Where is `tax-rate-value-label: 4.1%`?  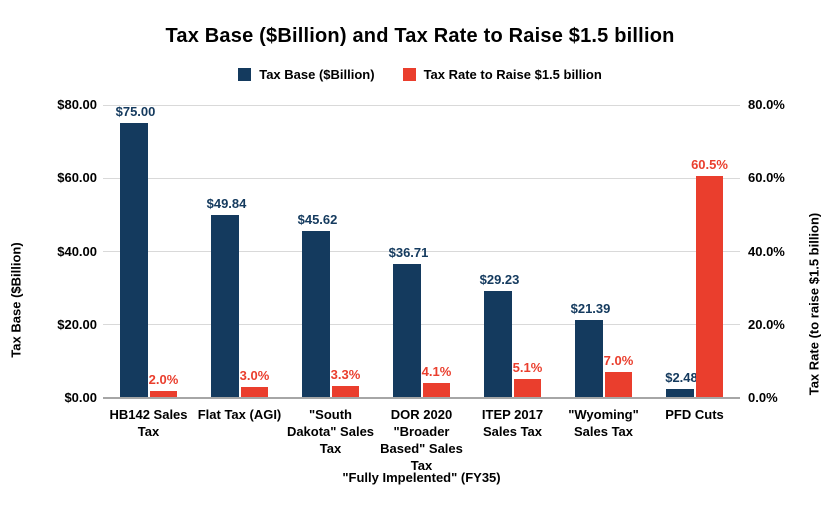
tax-rate-value-label: 4.1% is located at coordinates (436, 371).